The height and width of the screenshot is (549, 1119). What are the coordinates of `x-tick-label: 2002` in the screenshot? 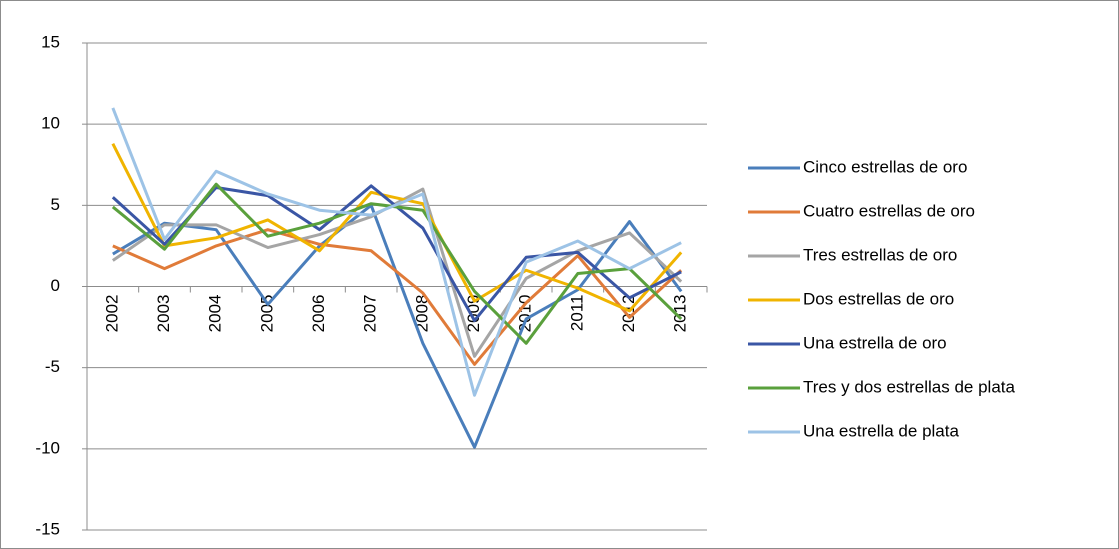 It's located at (111, 314).